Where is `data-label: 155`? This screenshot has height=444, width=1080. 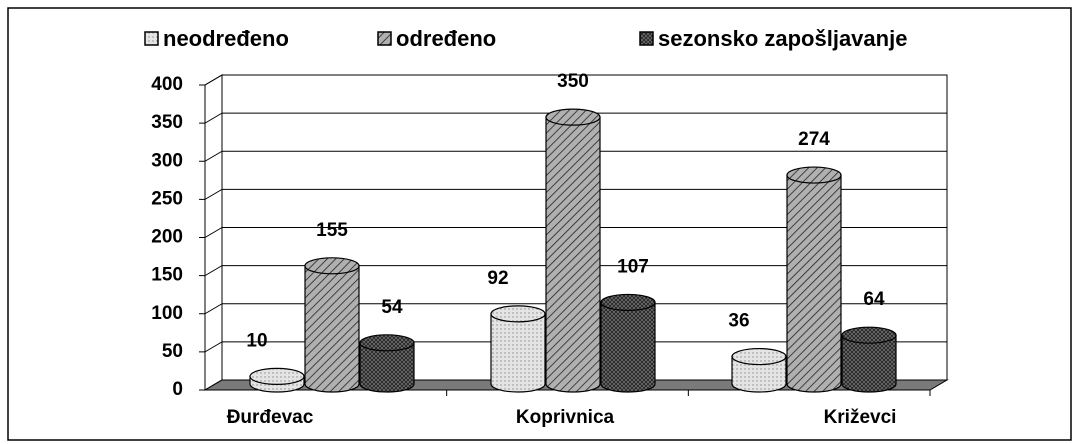 data-label: 155 is located at coordinates (332, 230).